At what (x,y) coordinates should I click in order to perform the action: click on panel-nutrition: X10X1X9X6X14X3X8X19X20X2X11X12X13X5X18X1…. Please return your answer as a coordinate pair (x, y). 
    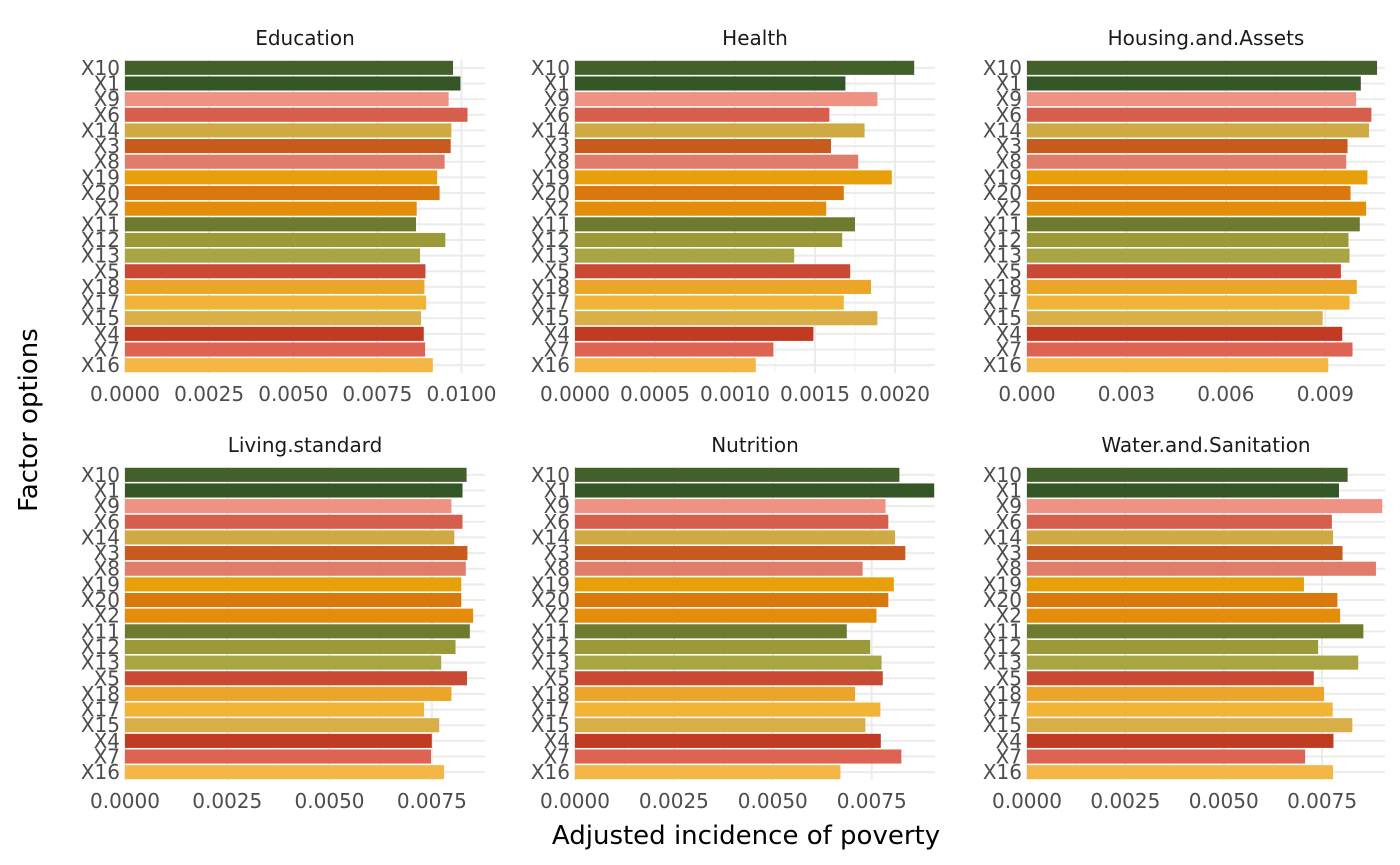
    Looking at the image, I should click on (733, 623).